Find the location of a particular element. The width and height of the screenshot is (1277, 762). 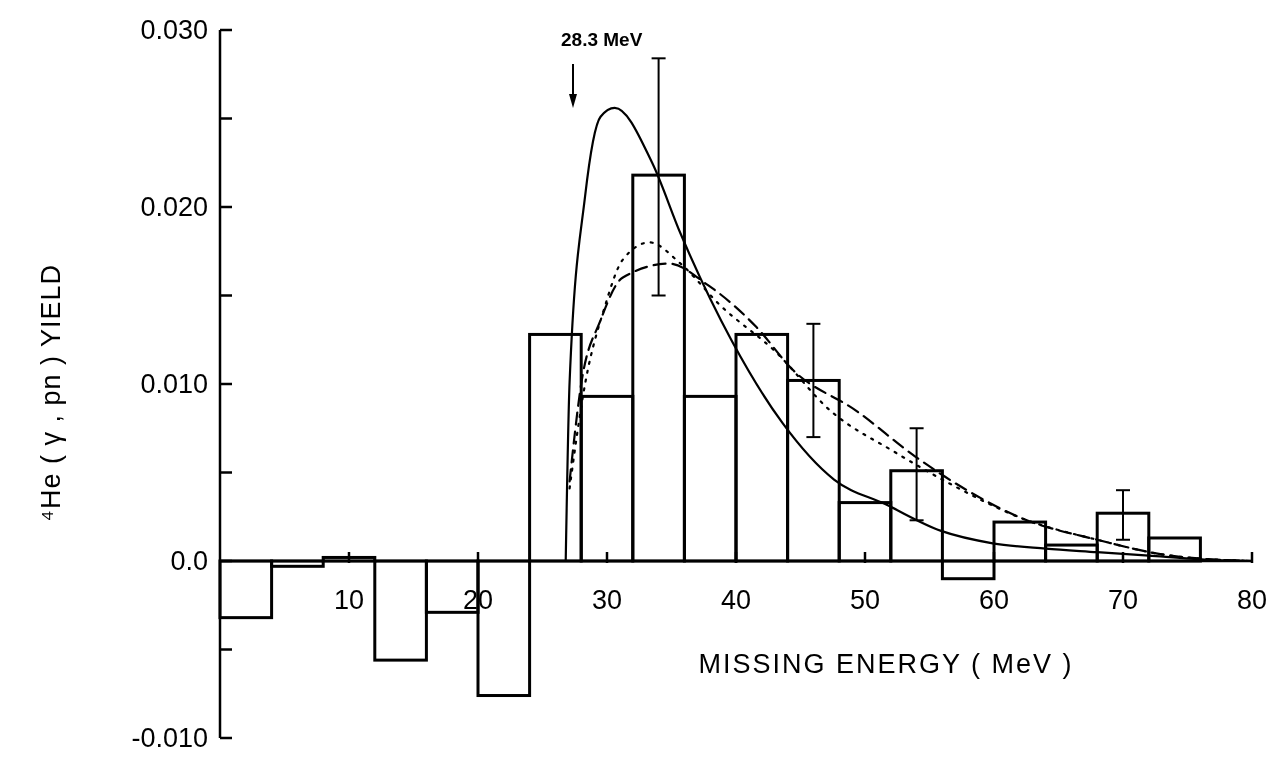

y-tick-label: 0.020 is located at coordinates (174, 207).